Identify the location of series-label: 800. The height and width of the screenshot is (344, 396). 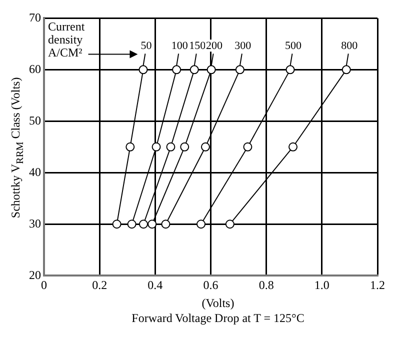
(349, 46).